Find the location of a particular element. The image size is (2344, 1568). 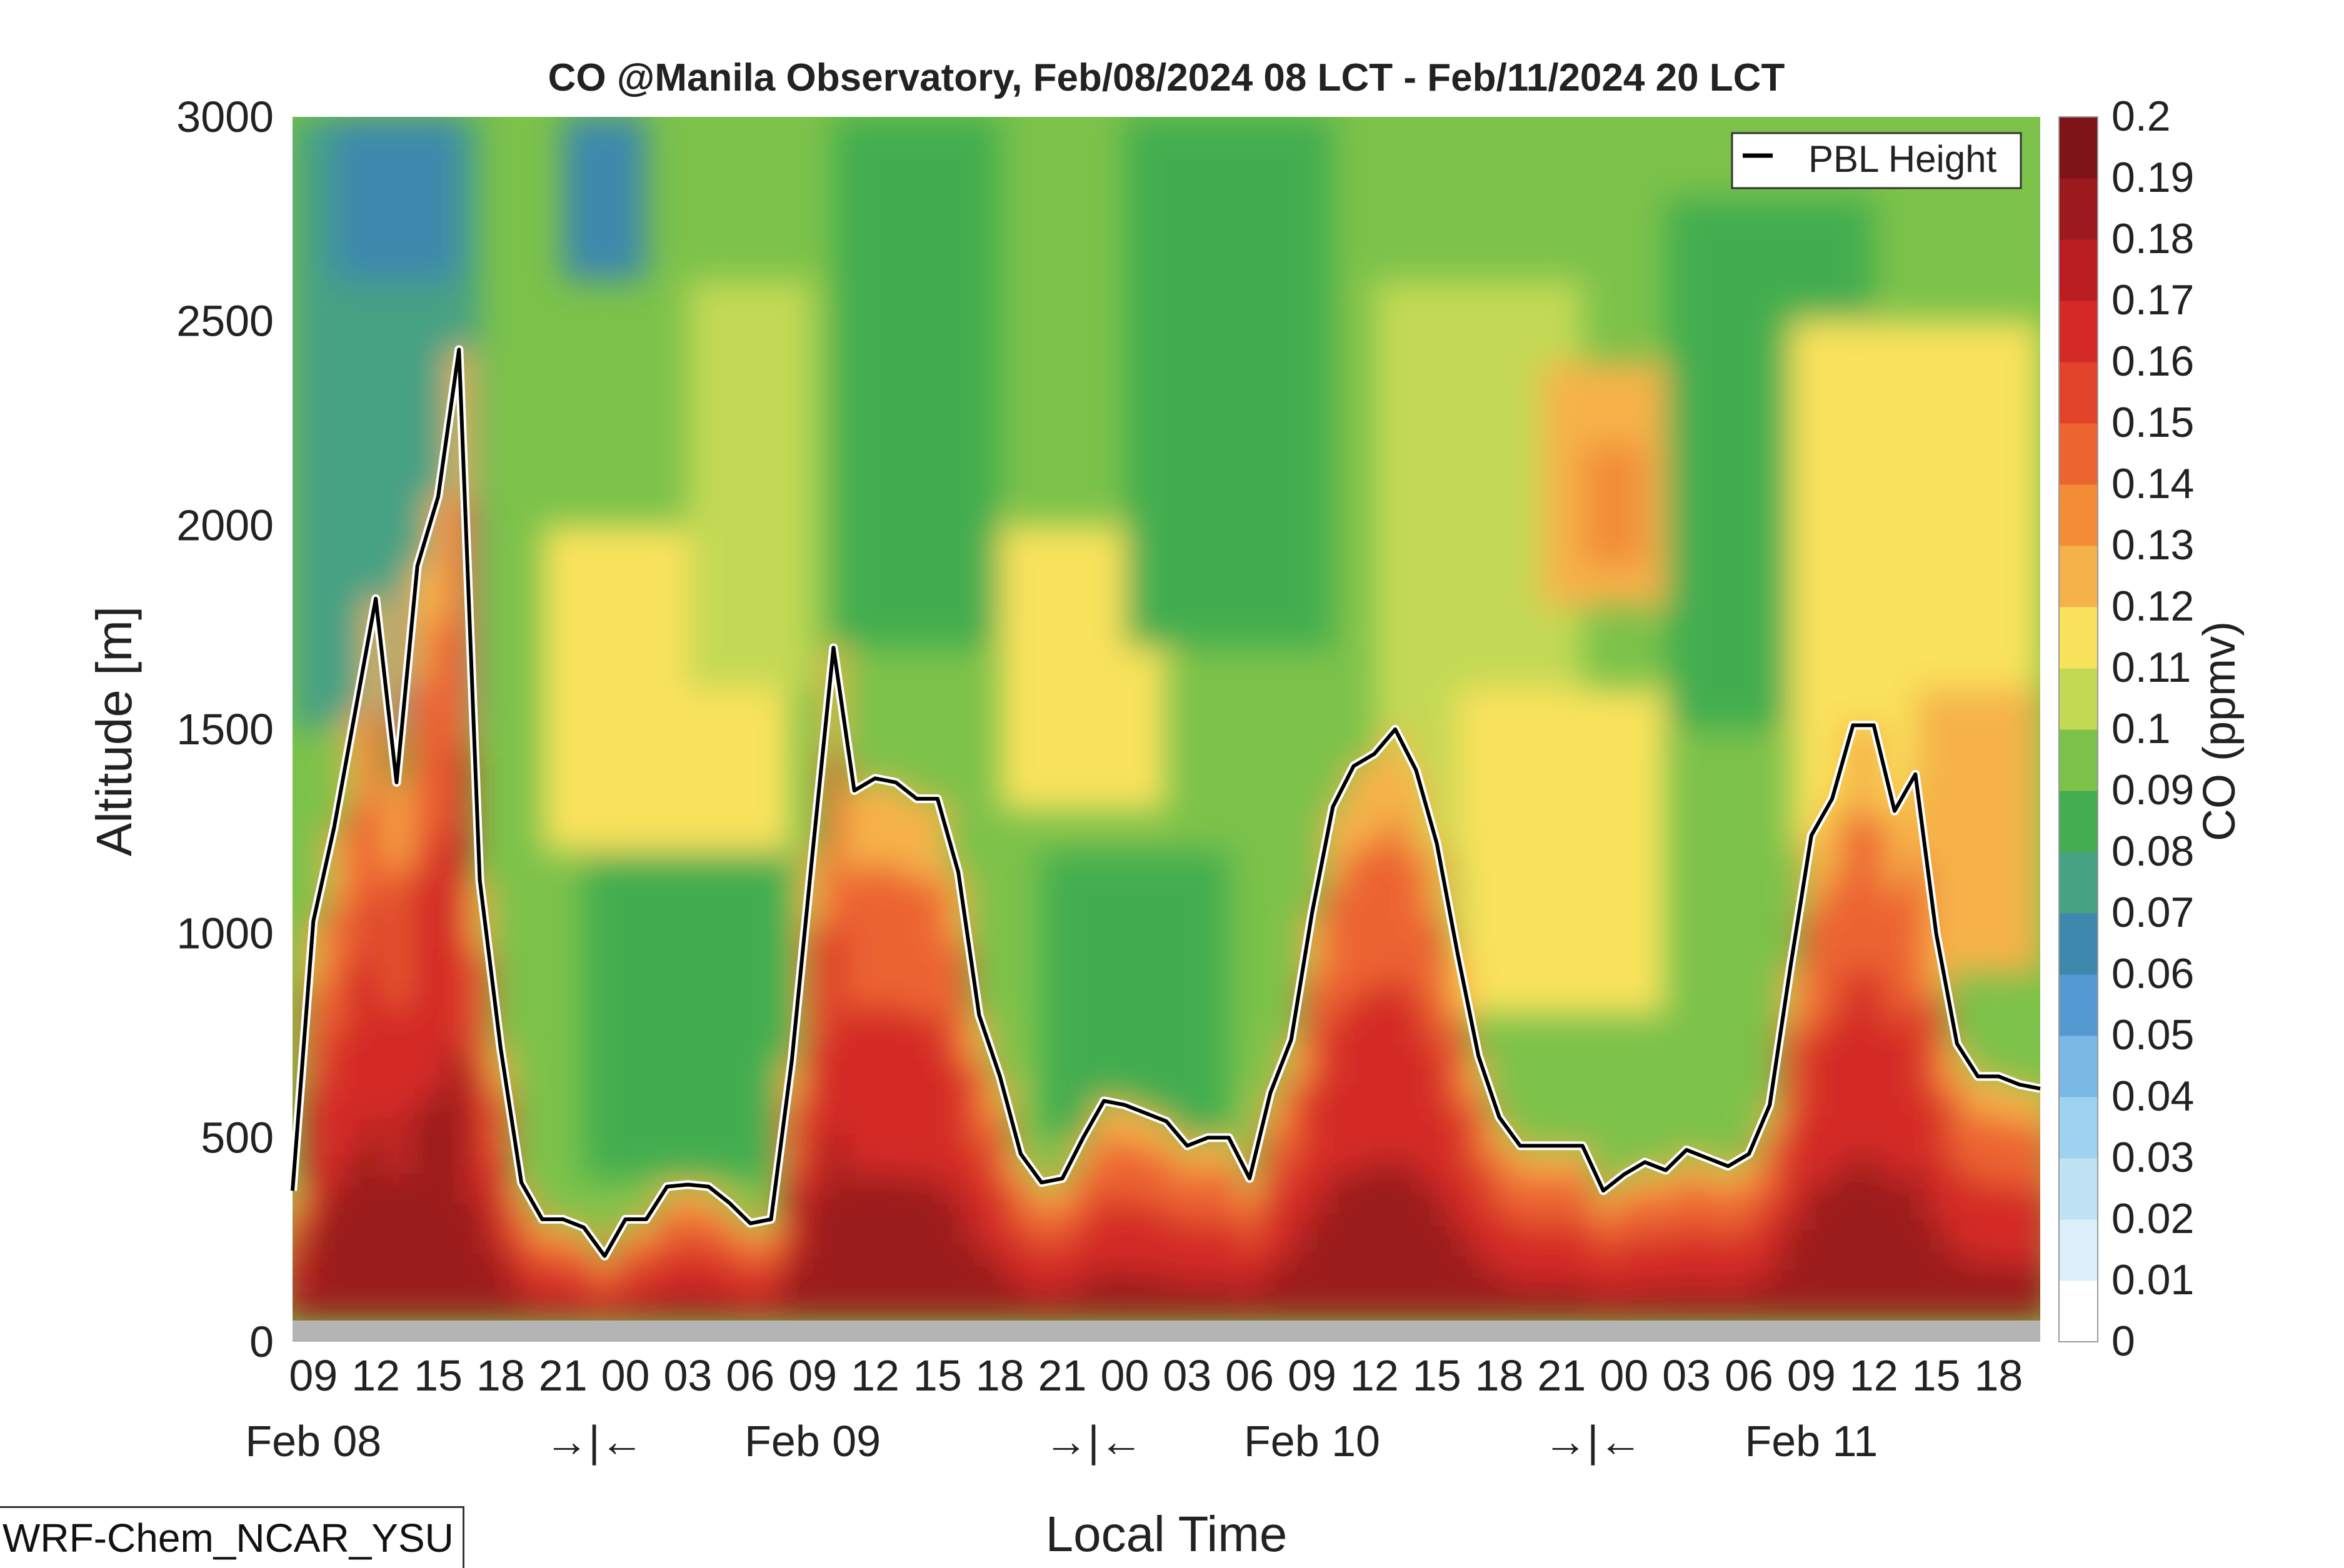

x-tick-label: 00 is located at coordinates (625, 1375).